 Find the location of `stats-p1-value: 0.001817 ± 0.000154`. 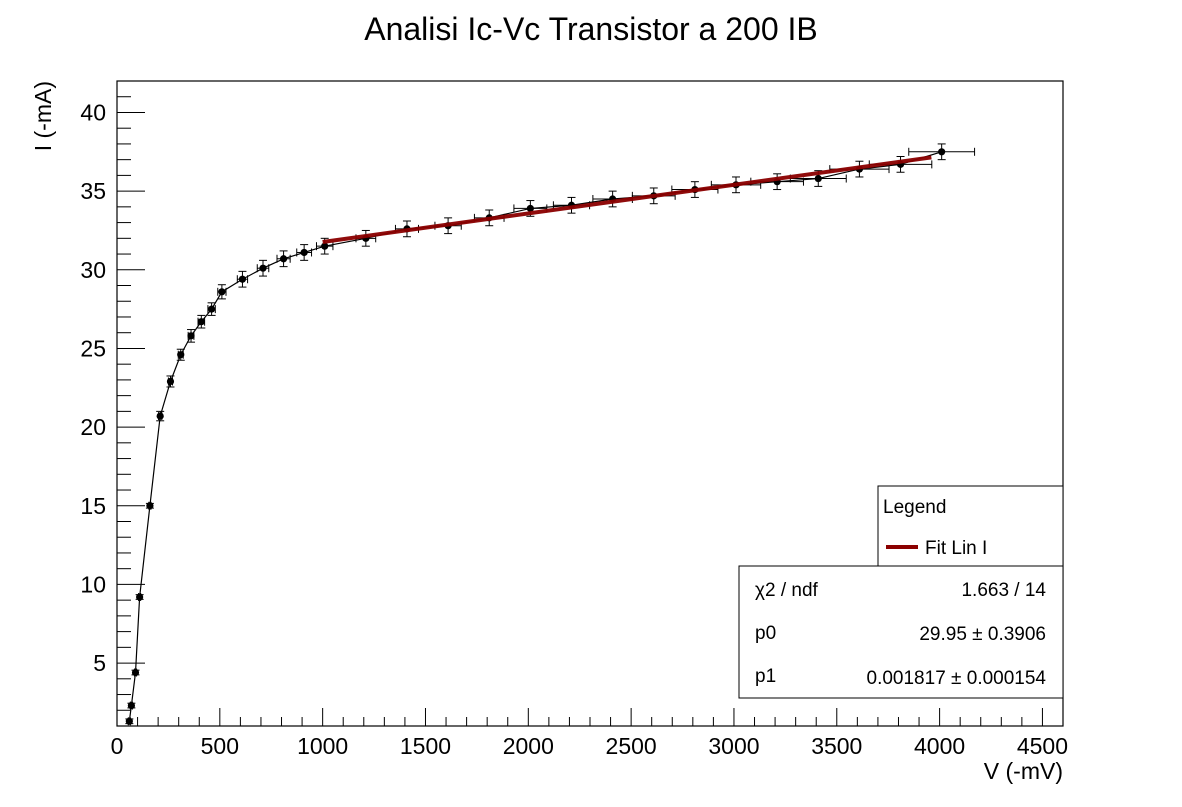

stats-p1-value: 0.001817 ± 0.000154 is located at coordinates (957, 678).